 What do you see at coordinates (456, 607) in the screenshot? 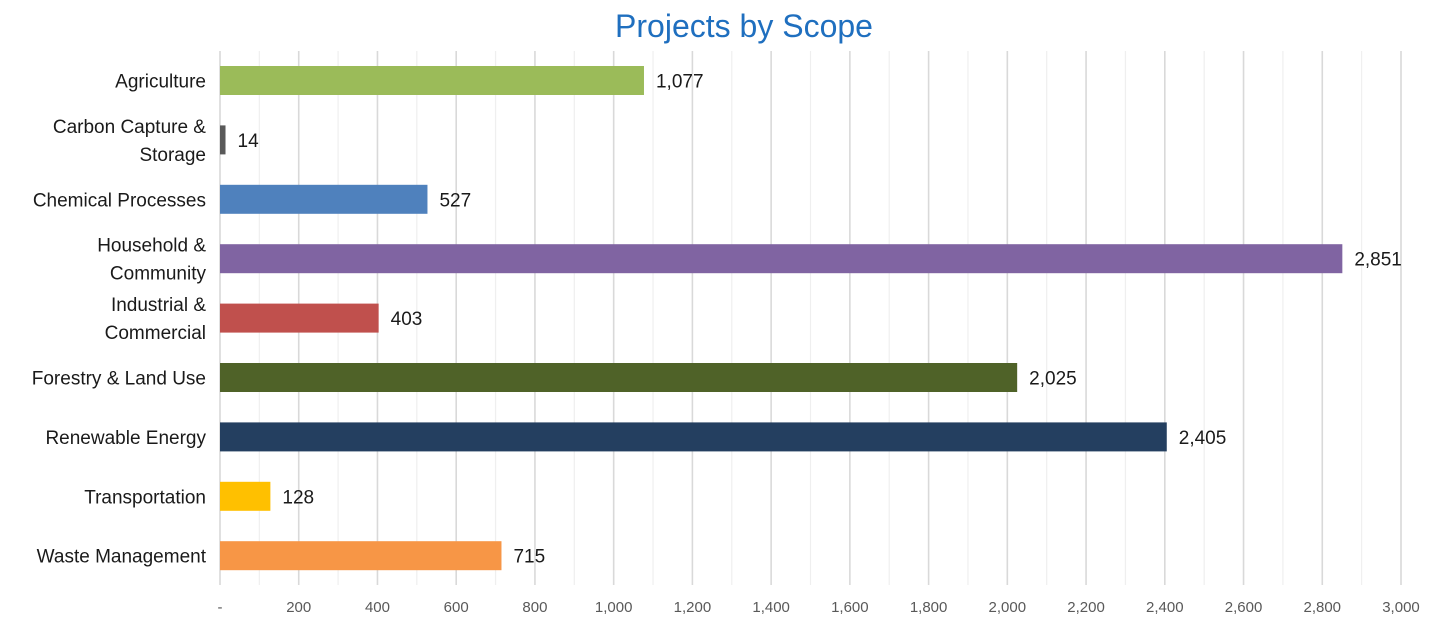
I see `x-tick-label: 600` at bounding box center [456, 607].